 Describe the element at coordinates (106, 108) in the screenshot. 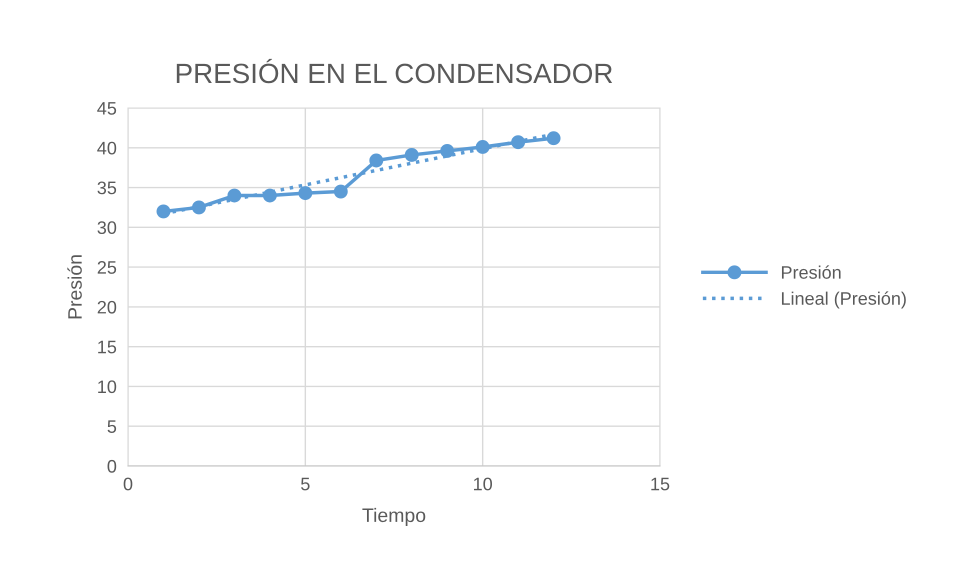

I see `y-tick-label: 45` at that location.